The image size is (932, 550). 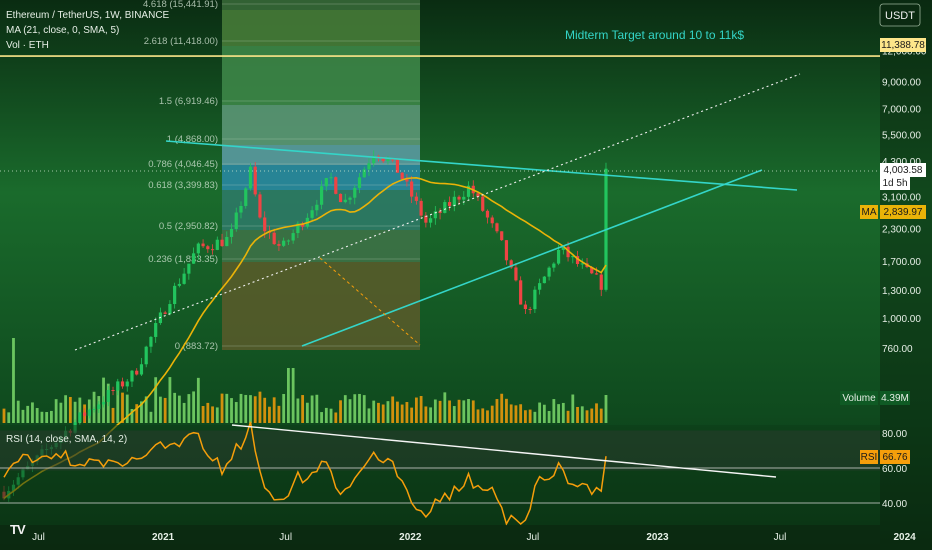 What do you see at coordinates (66, 439) in the screenshot?
I see `rsi-title: RSI (14, close, SMA, 14, 2)` at bounding box center [66, 439].